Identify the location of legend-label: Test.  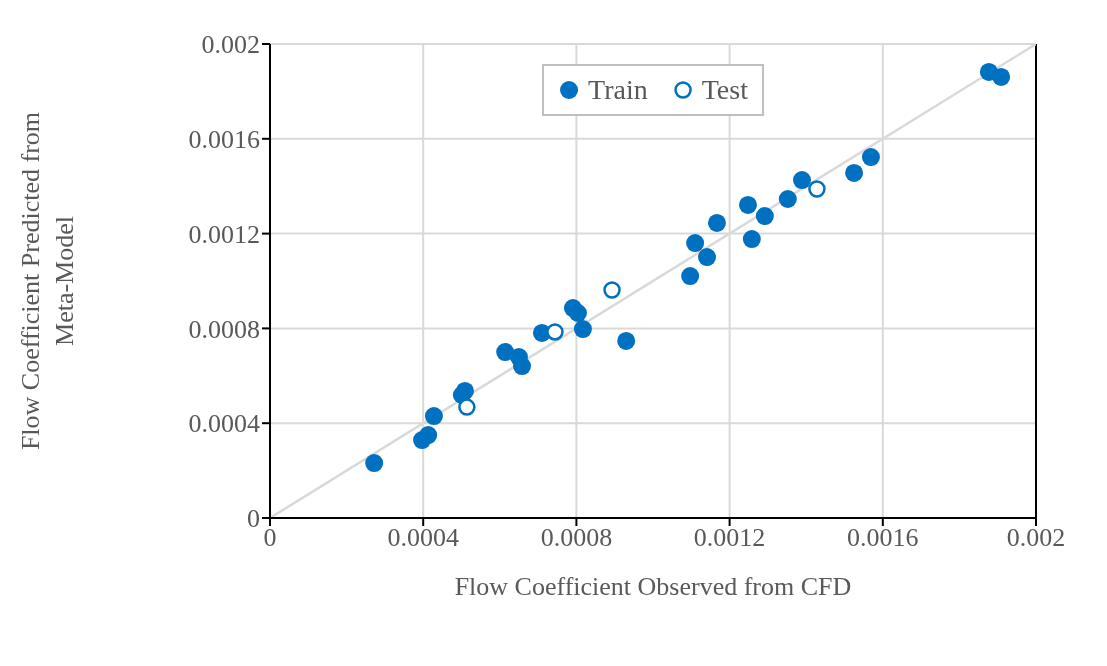
(724, 90).